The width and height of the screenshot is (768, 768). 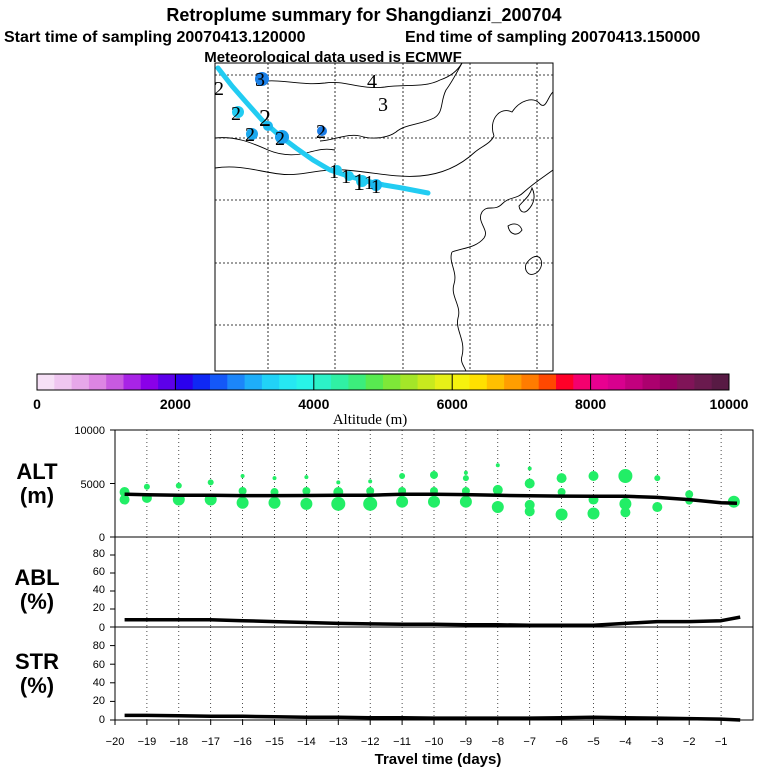 I want to click on x-tick-label: −16, so click(x=242, y=742).